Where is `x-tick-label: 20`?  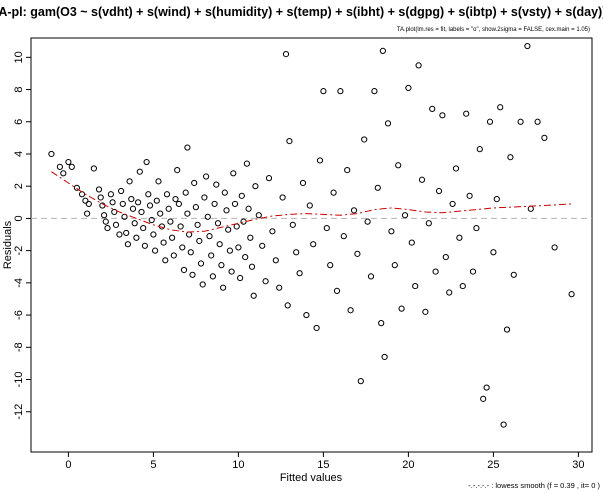 x-tick-label: 20 is located at coordinates (408, 465).